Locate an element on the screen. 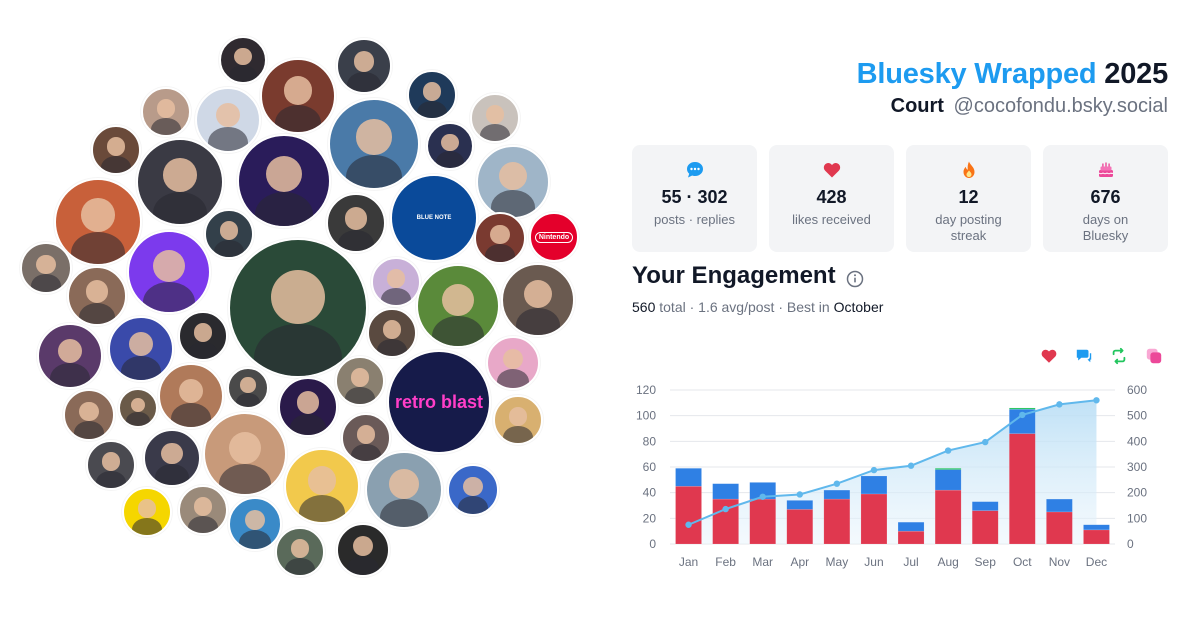 The image size is (1200, 630). reply-icon is located at coordinates (1084, 356).